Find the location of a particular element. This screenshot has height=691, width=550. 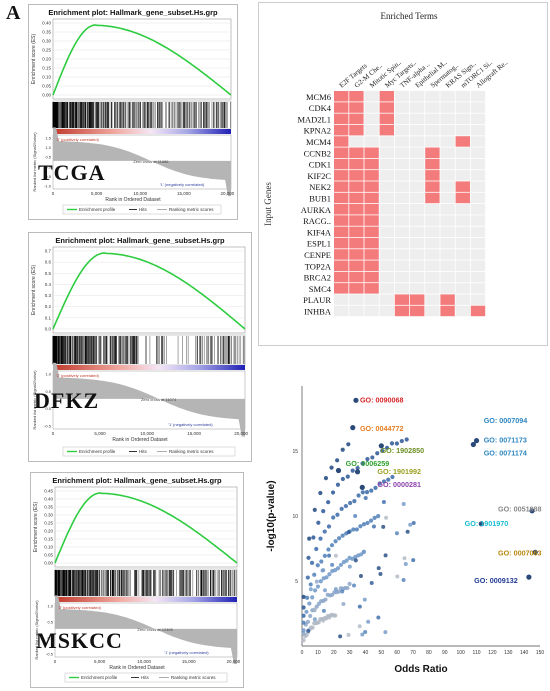

ranking-metric-area is located at coordinates (146, 630).